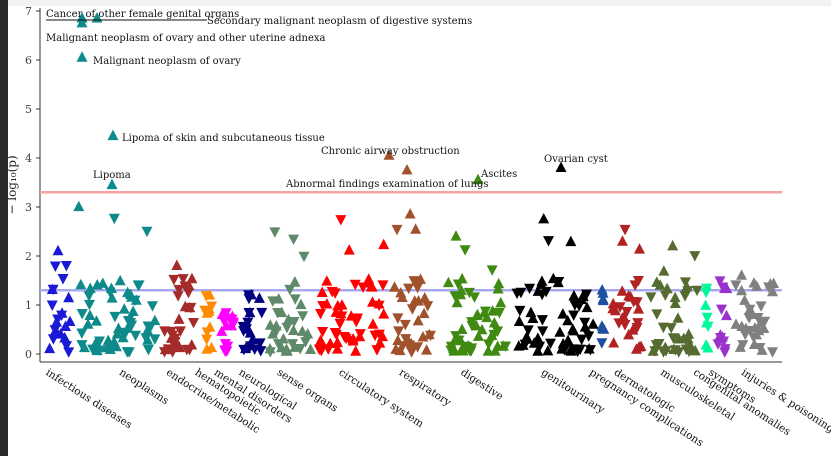 Image resolution: width=831 pixels, height=456 pixels. What do you see at coordinates (28, 60) in the screenshot?
I see `y-tick-label: 6` at bounding box center [28, 60].